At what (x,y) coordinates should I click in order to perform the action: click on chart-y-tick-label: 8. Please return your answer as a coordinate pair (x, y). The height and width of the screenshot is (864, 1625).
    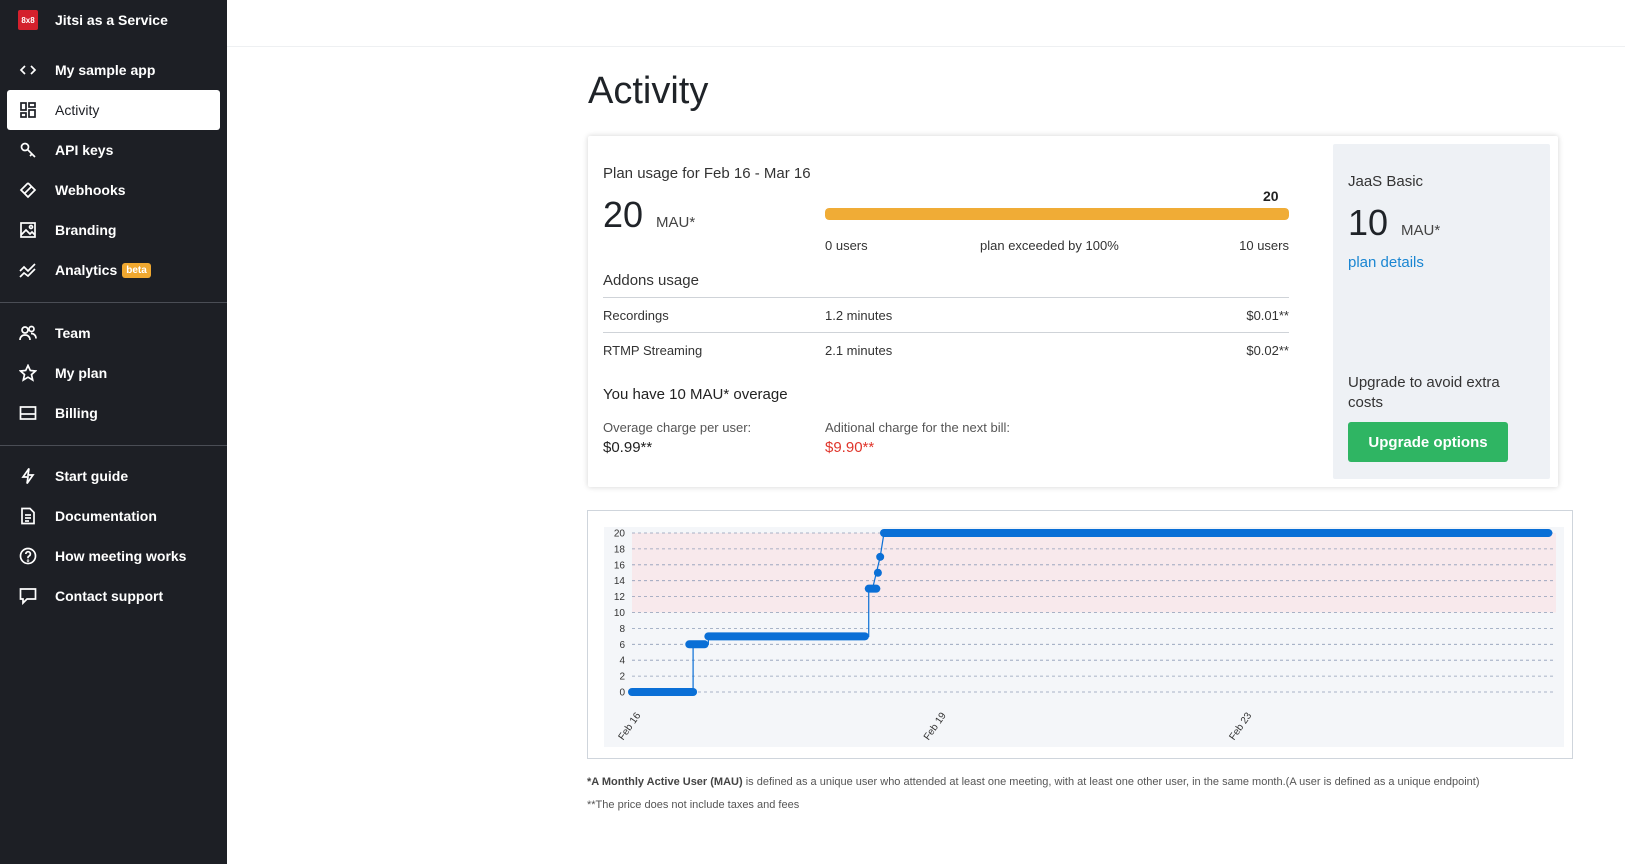
    Looking at the image, I should click on (622, 629).